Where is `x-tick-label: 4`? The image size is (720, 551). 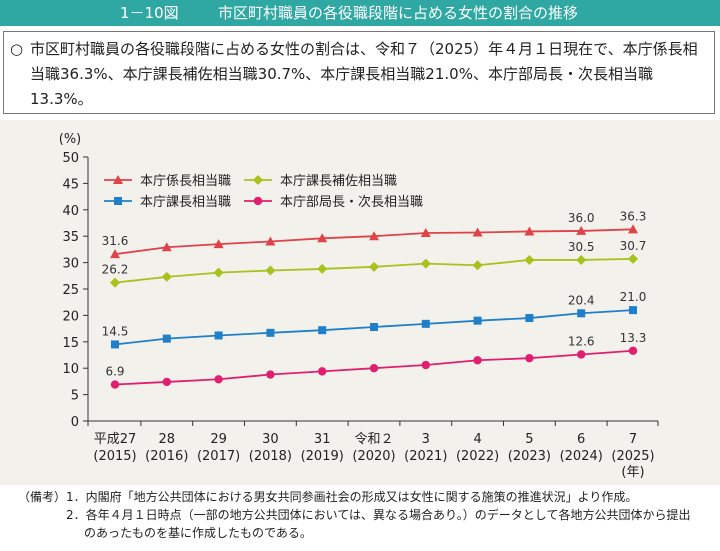
x-tick-label: 4 is located at coordinates (477, 439).